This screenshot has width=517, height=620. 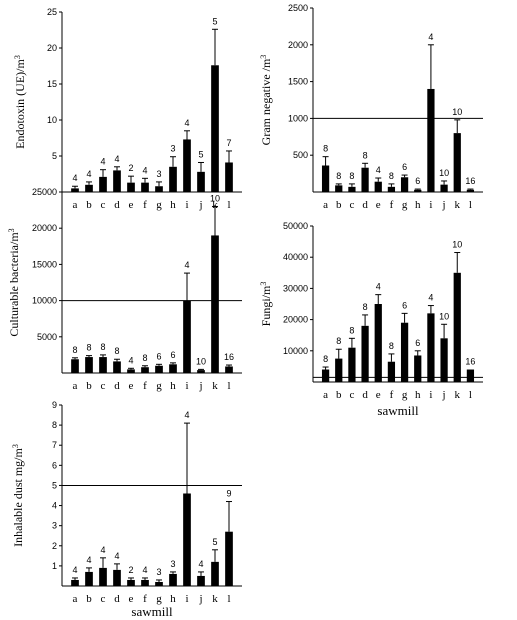 I want to click on y-axis-label: Endotoxin (UE)/m3, so click(x=20, y=102).